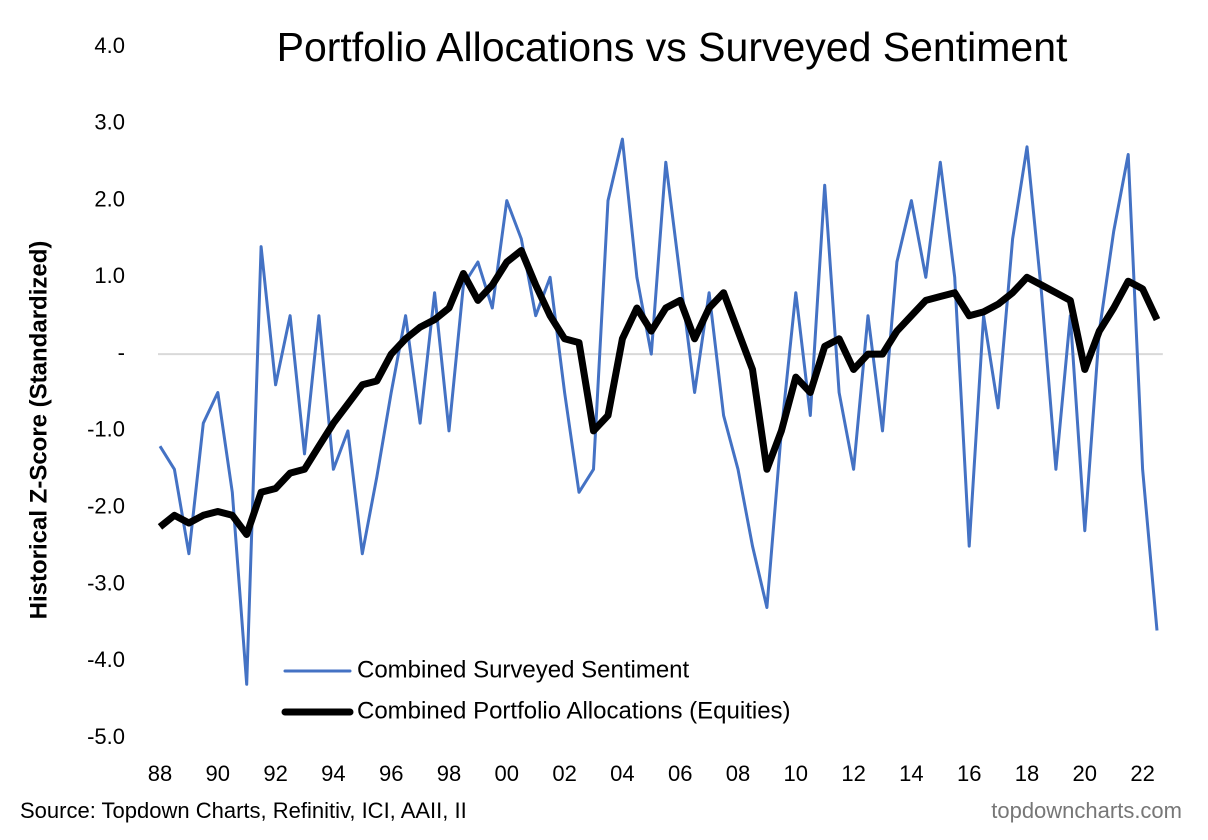 Image resolution: width=1208 pixels, height=840 pixels. Describe the element at coordinates (275, 773) in the screenshot. I see `x-tick-label: 92` at that location.